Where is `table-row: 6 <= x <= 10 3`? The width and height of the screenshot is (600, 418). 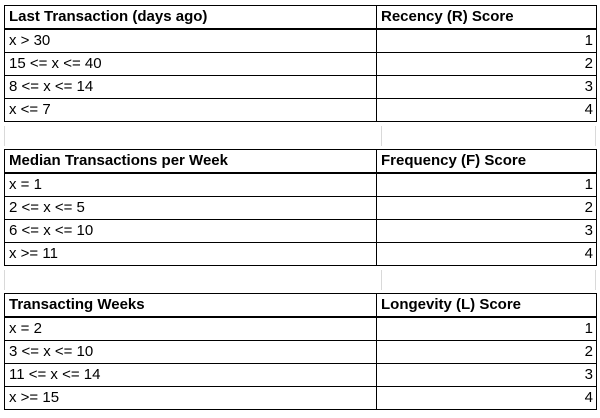 table-row: 6 <= x <= 10 3 is located at coordinates (300, 231).